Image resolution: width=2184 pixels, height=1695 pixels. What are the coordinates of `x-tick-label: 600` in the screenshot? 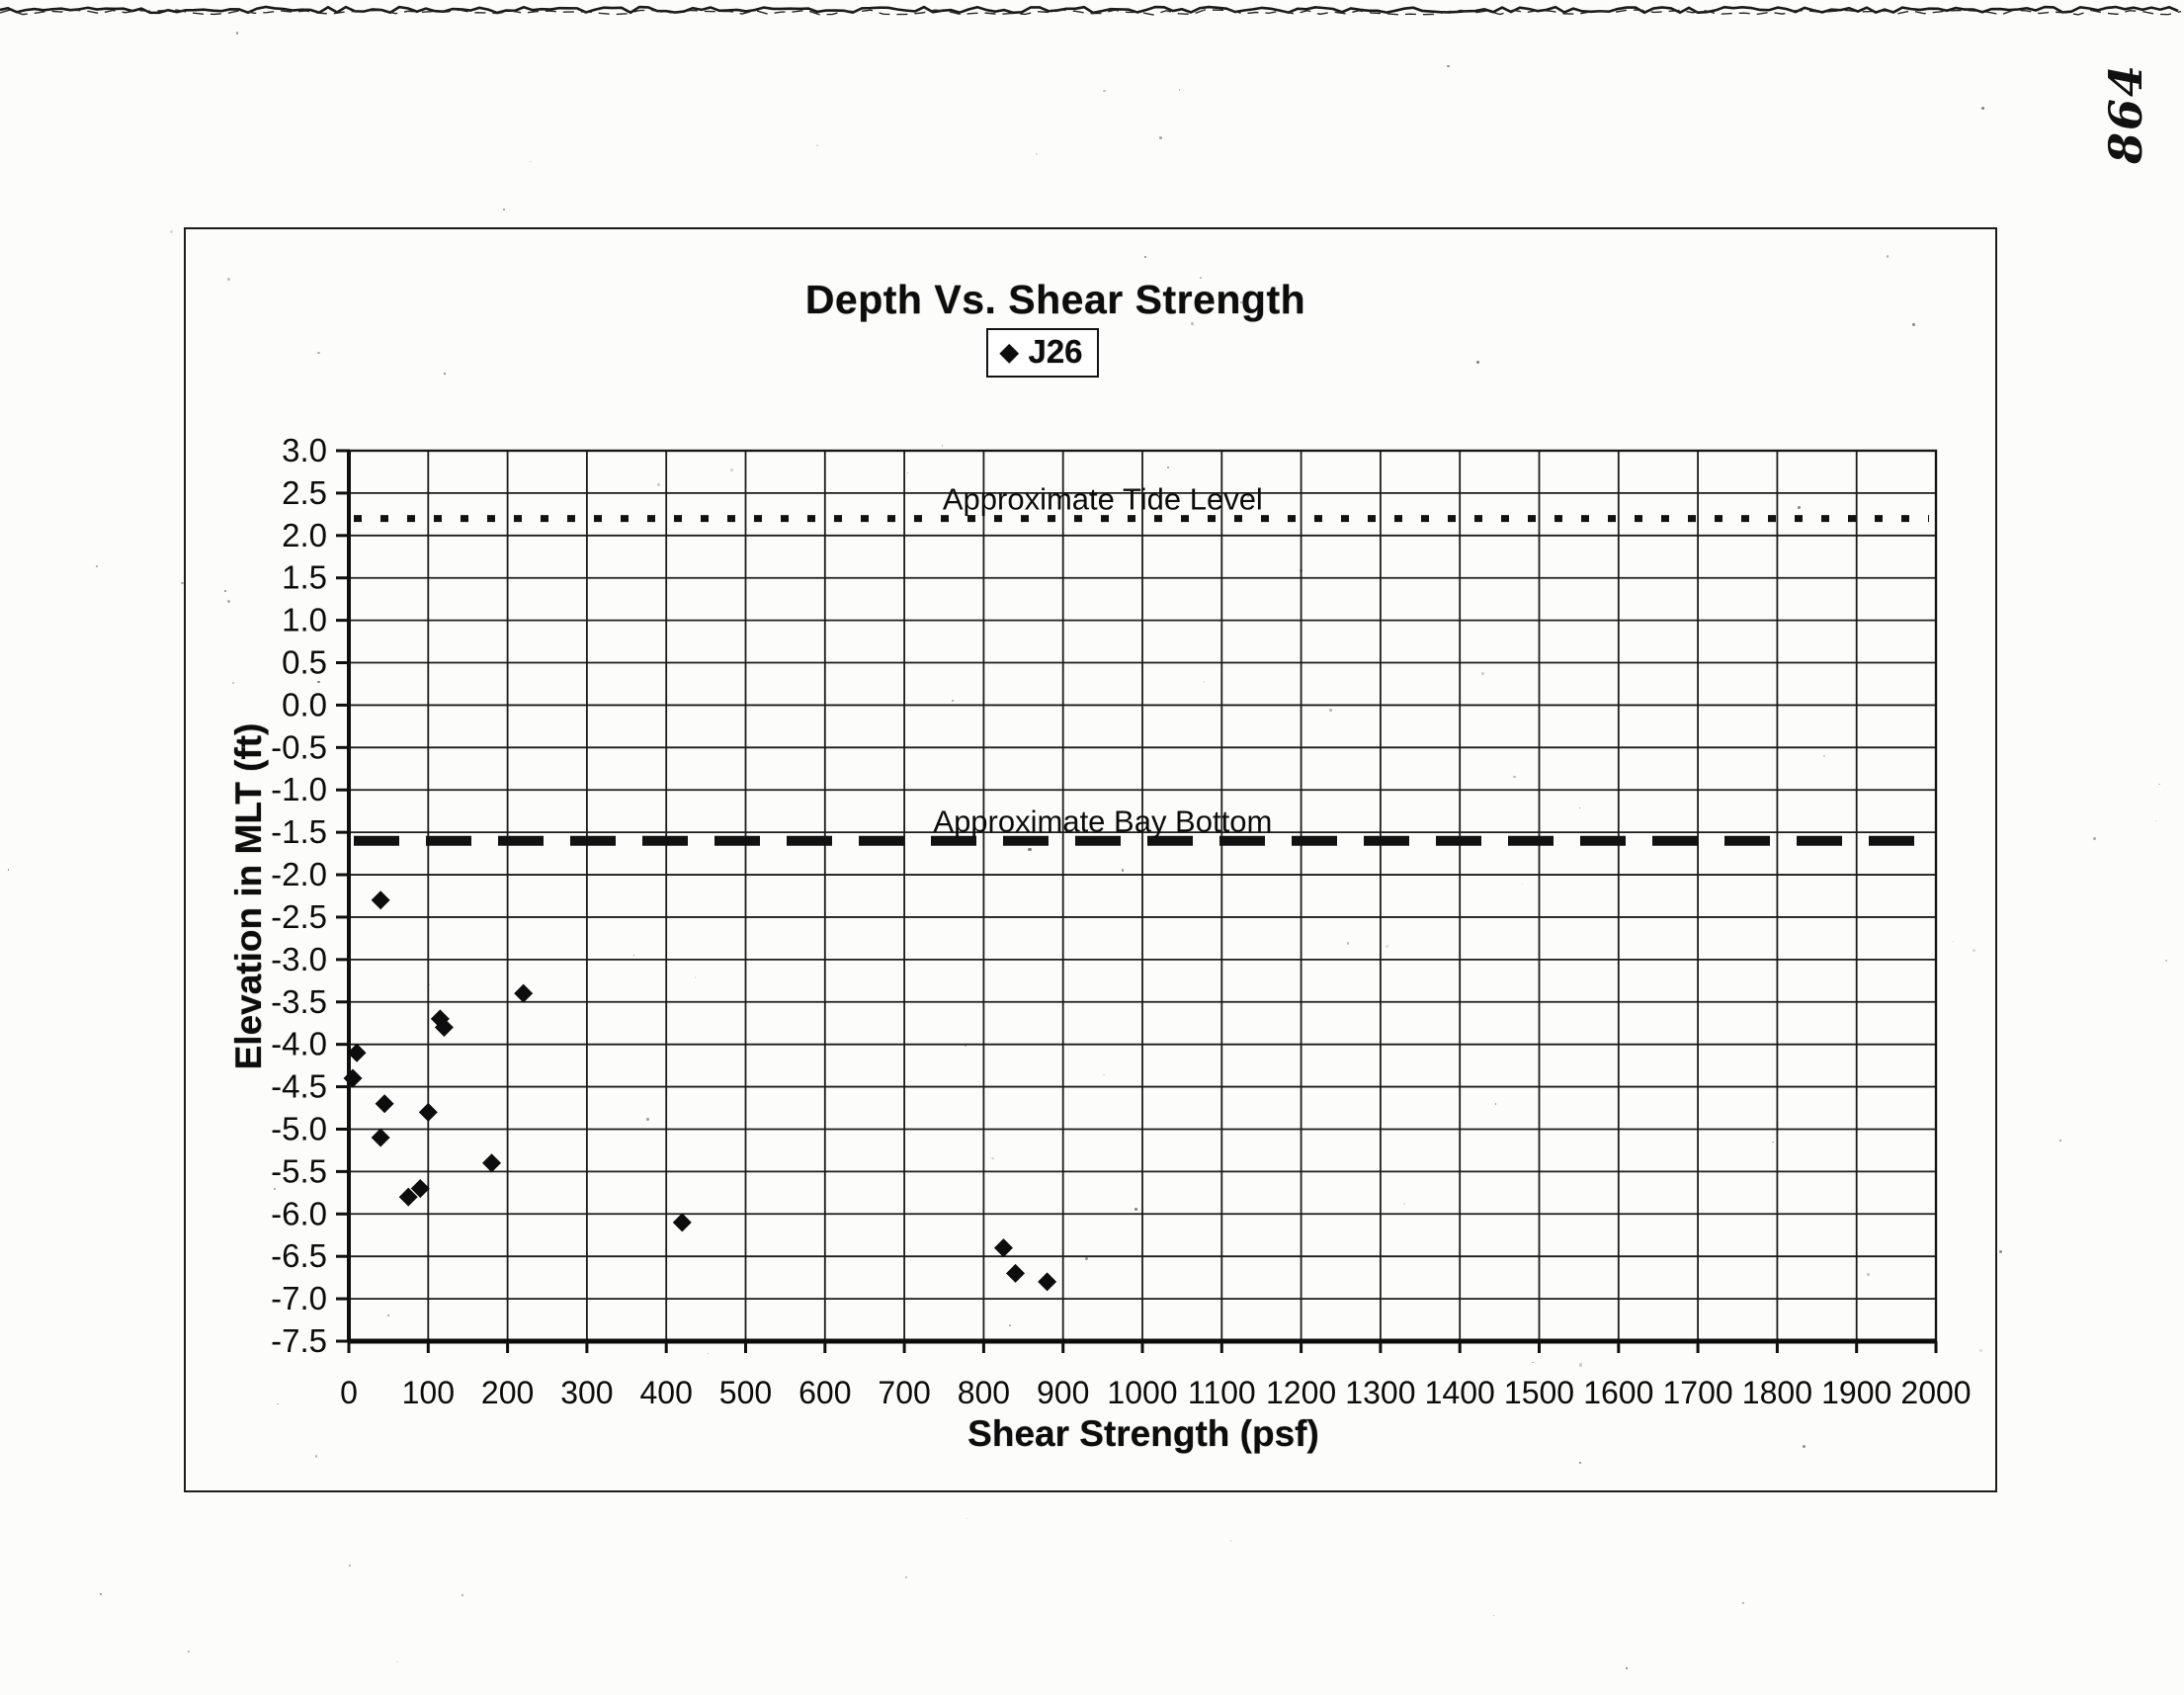 It's located at (824, 1392).